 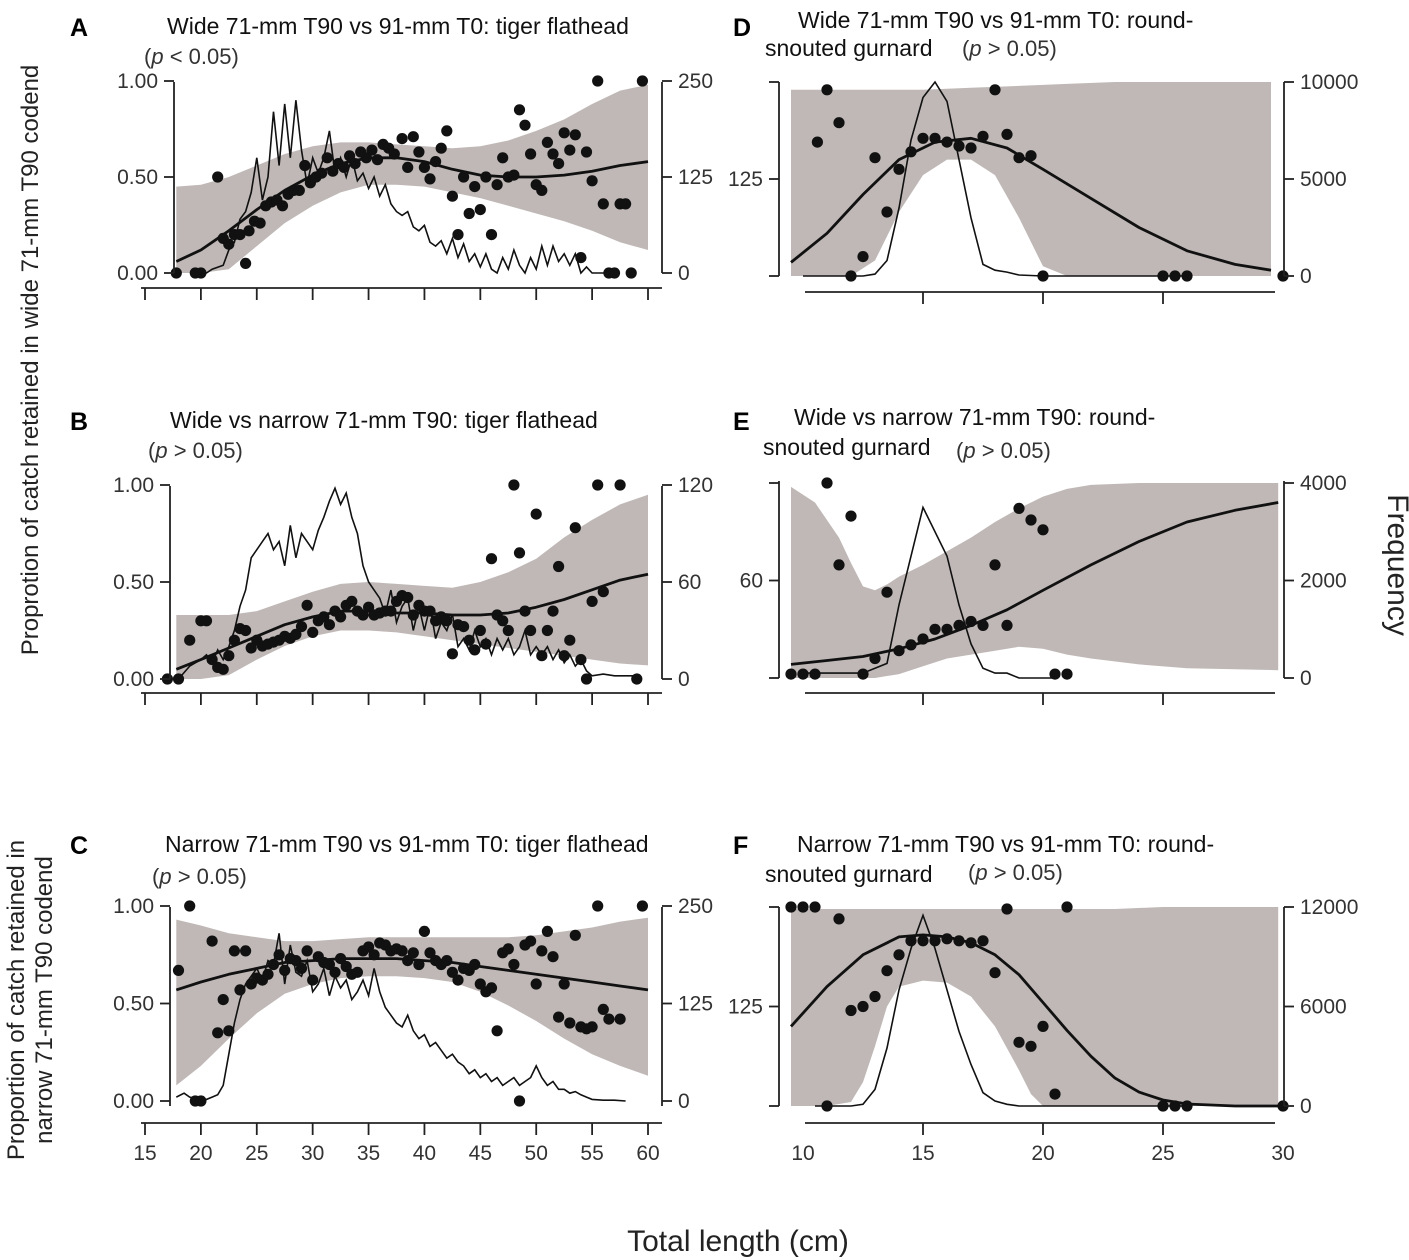 I want to click on panel-e-title-2: snouted gurnard, so click(x=847, y=447).